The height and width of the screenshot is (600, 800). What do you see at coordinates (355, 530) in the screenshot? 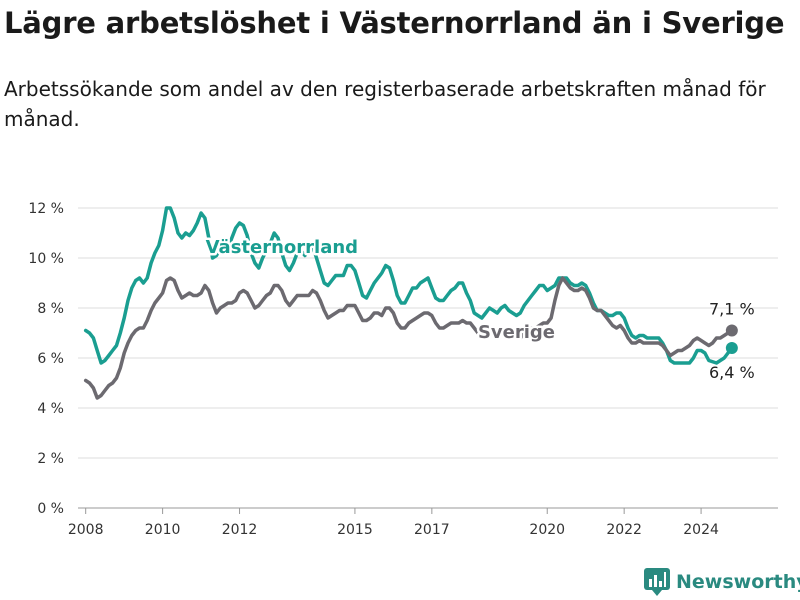
I see `x-tick-label: 2015` at bounding box center [355, 530].